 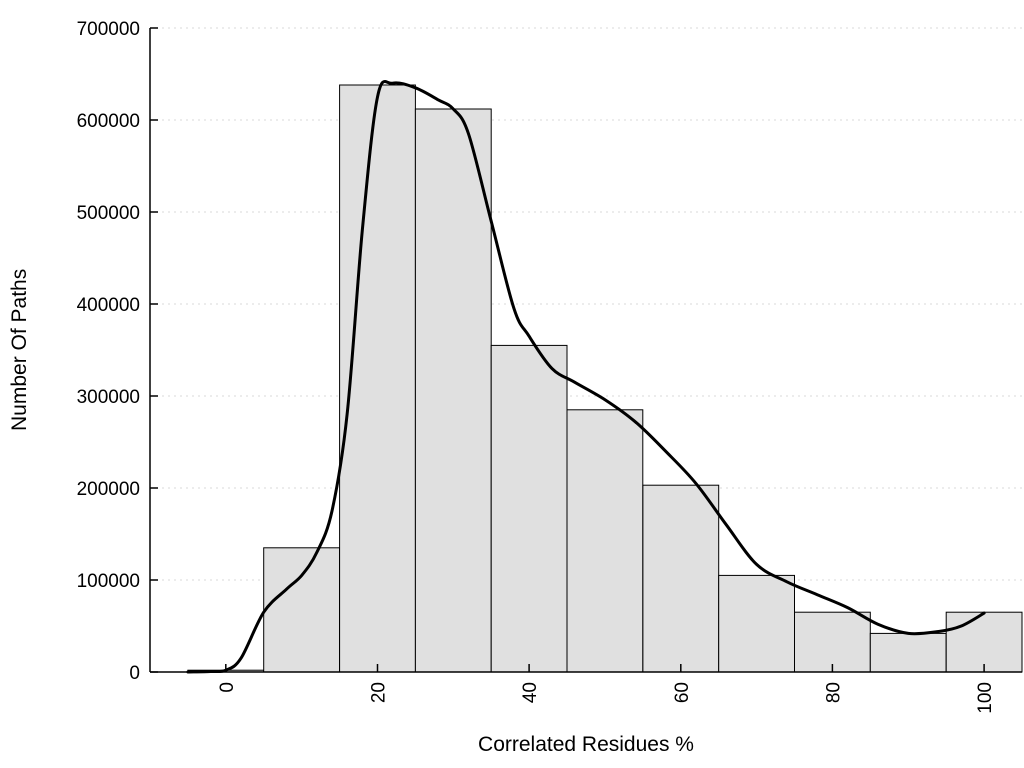 I want to click on y-tick-label: 500000, so click(x=108, y=213).